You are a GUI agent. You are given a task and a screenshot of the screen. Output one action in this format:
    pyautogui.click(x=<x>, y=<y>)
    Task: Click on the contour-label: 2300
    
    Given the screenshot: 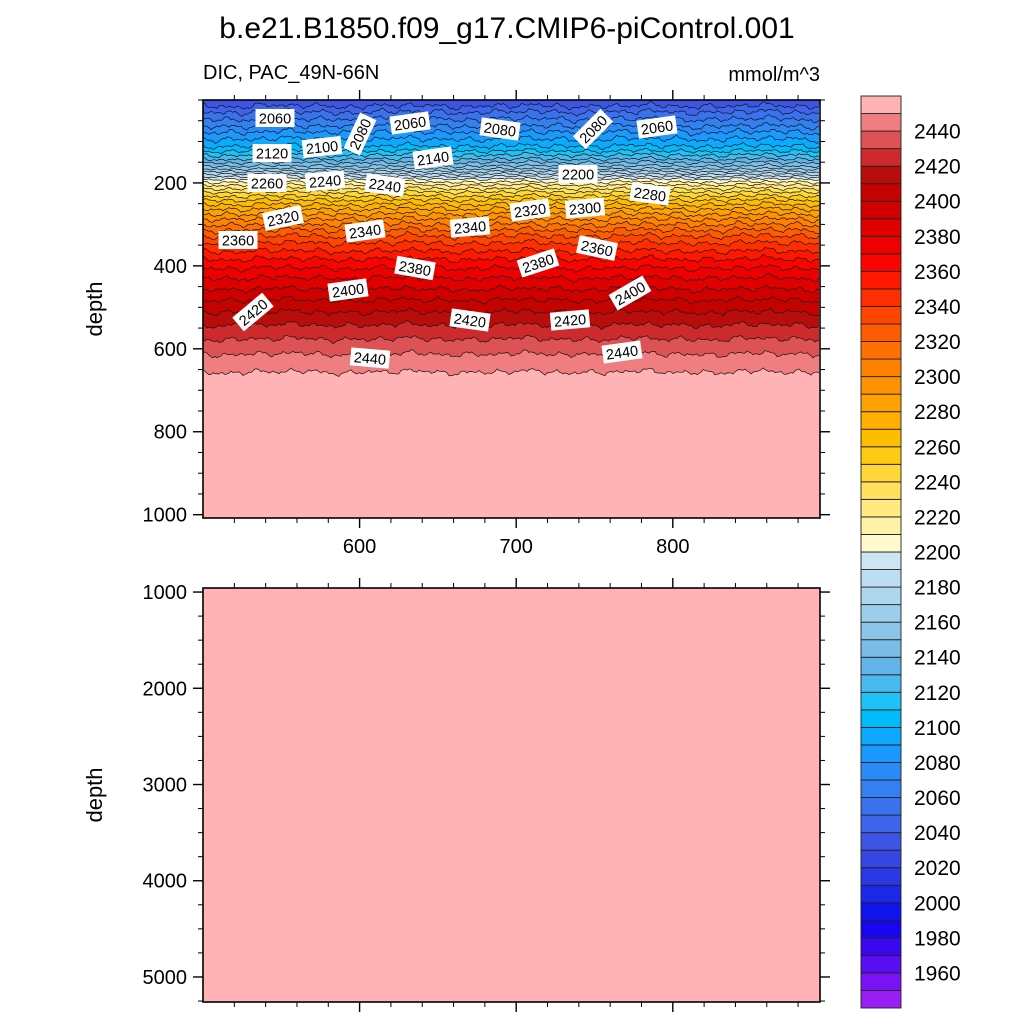 What is the action you would take?
    pyautogui.click(x=585, y=208)
    